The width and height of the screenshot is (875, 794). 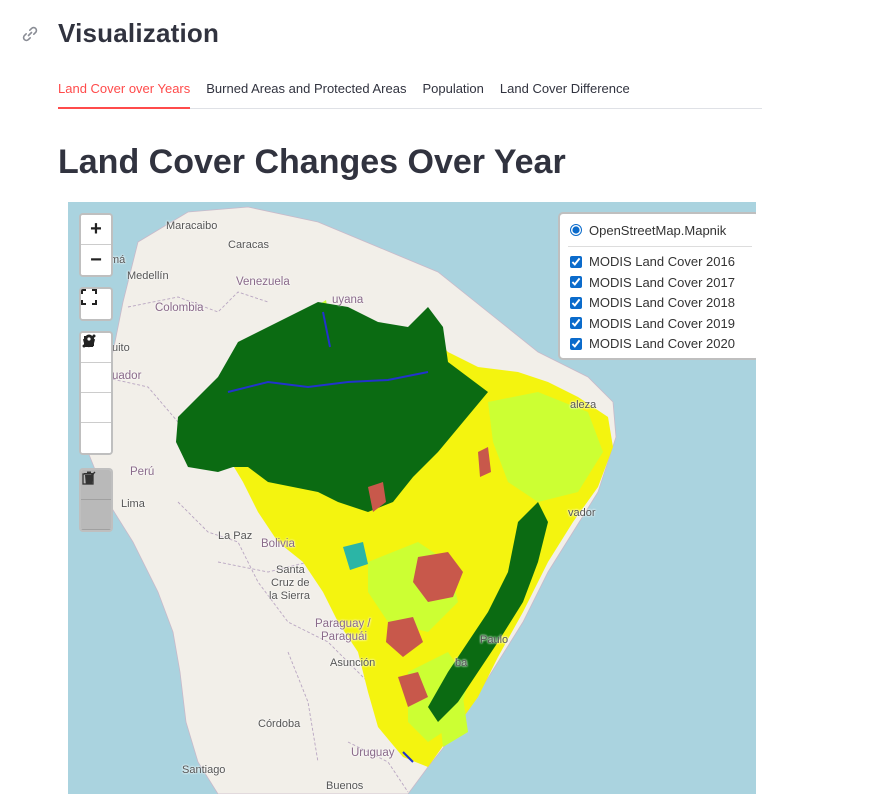 What do you see at coordinates (96, 260) in the screenshot?
I see `zoom-out-button: −` at bounding box center [96, 260].